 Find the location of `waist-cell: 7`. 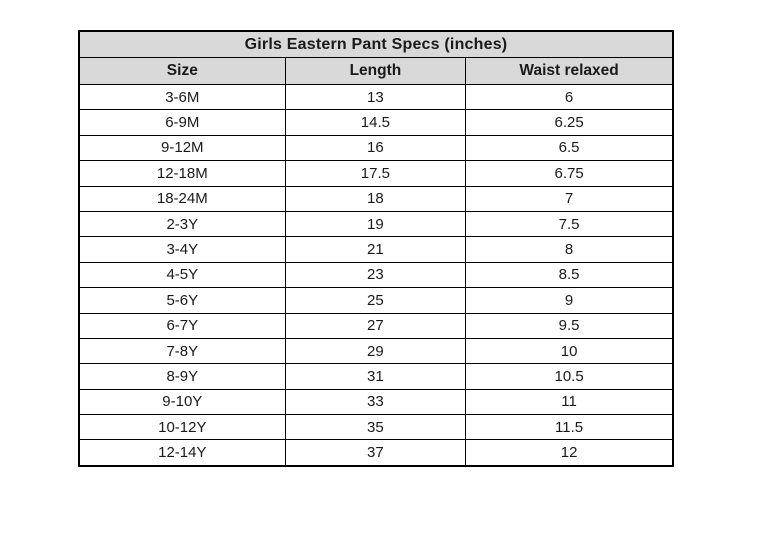

waist-cell: 7 is located at coordinates (569, 198).